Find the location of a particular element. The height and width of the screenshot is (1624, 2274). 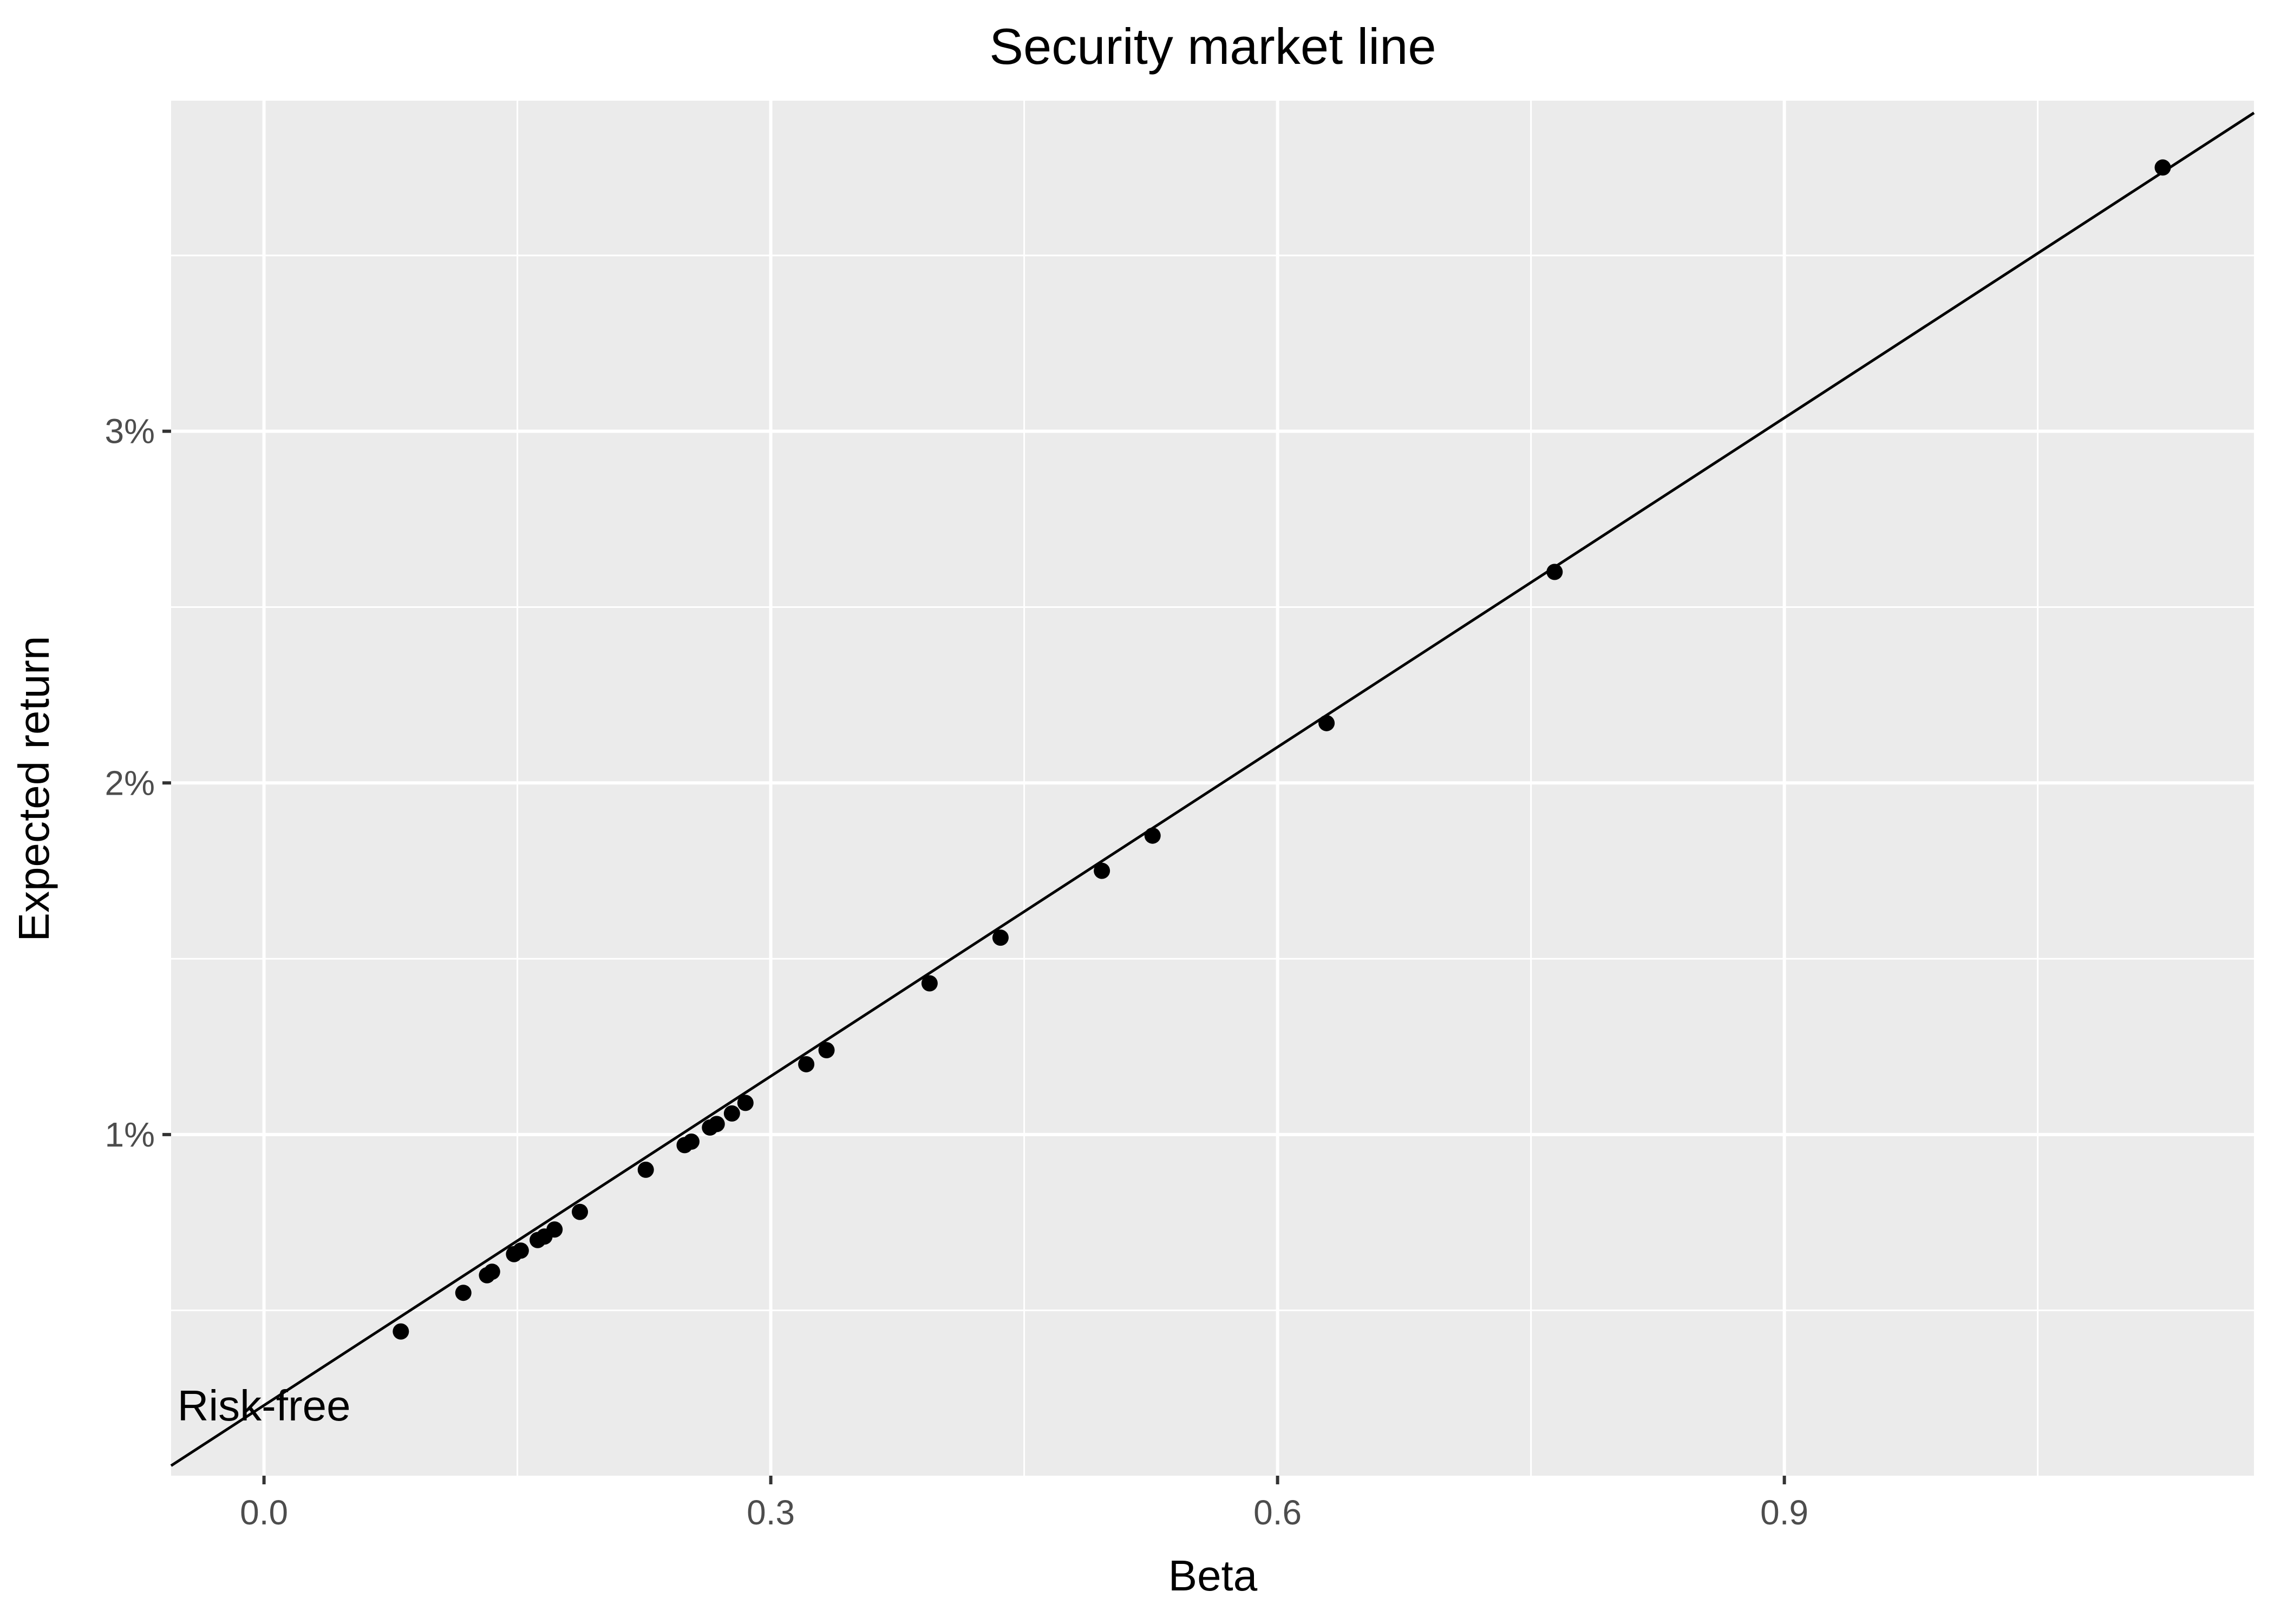

y-tick-label: 3% is located at coordinates (130, 431).